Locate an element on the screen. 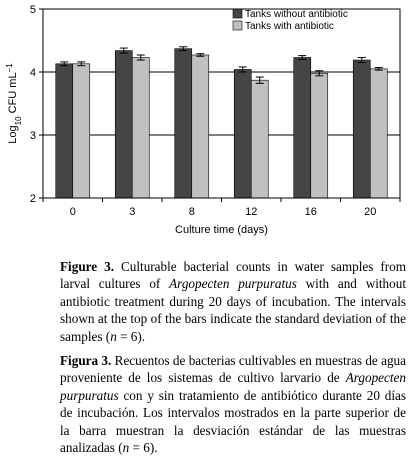  caption-en-n: n is located at coordinates (113, 336).